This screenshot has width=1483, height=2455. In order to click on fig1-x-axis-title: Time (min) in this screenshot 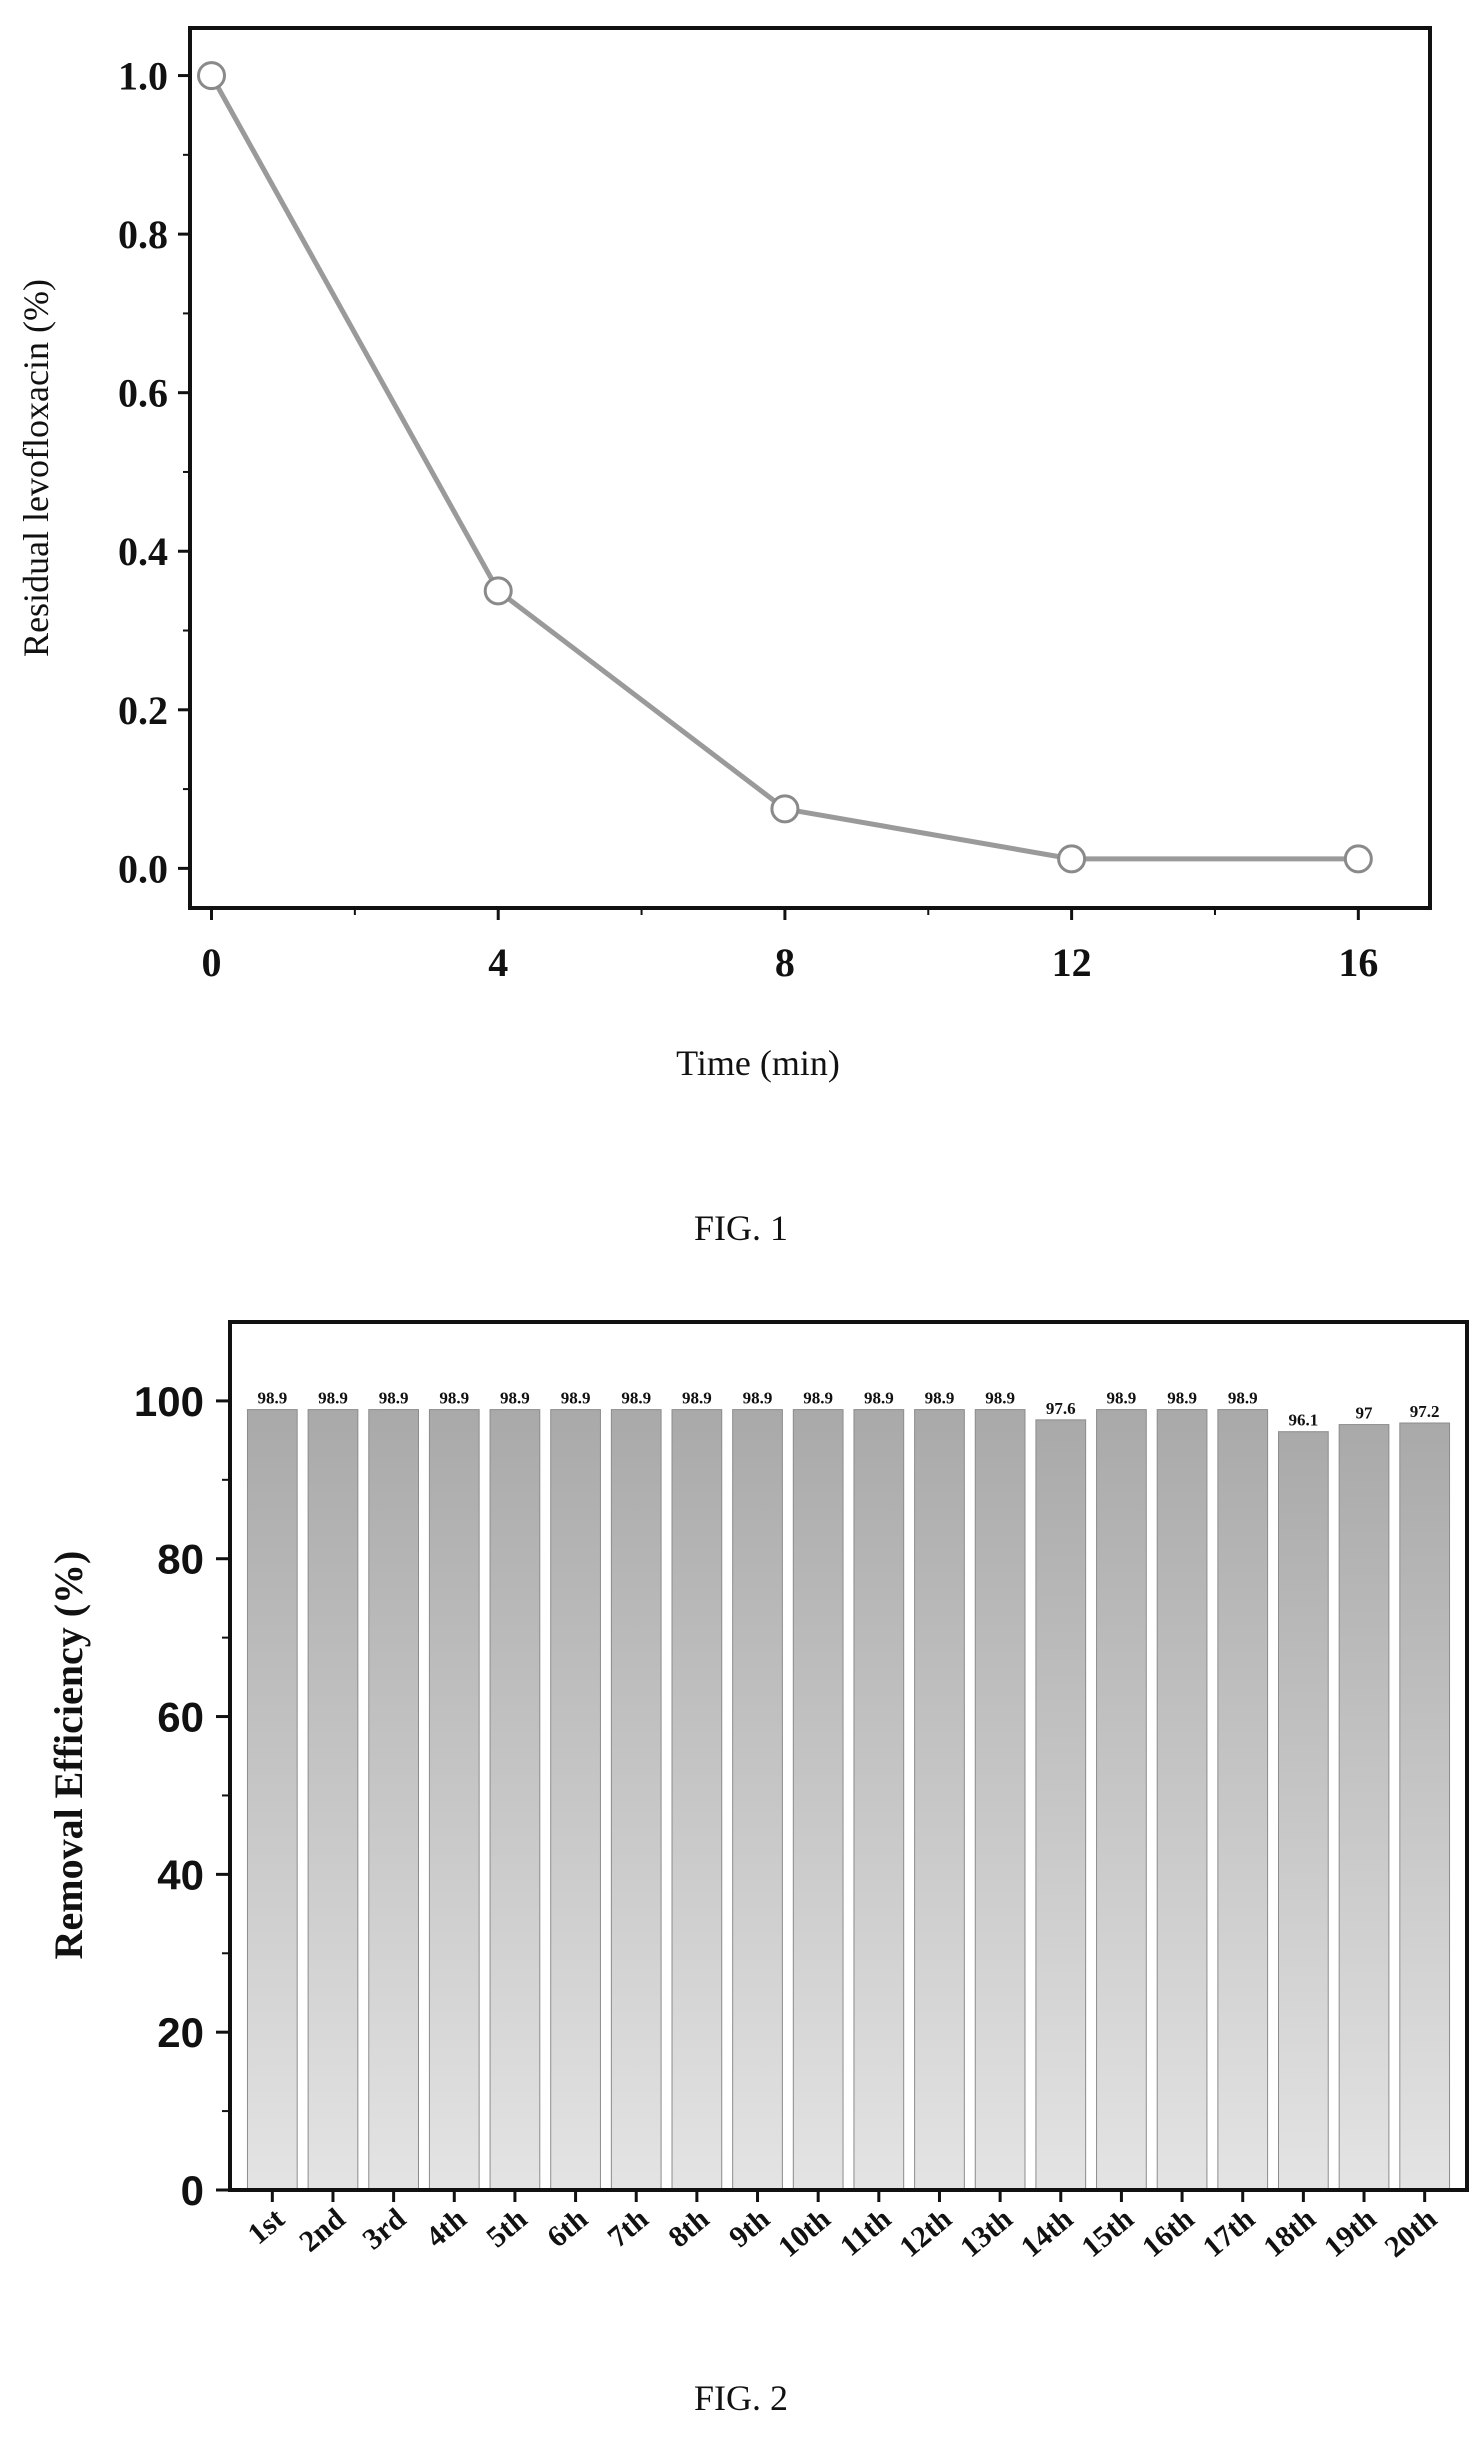, I will do `click(758, 1063)`.